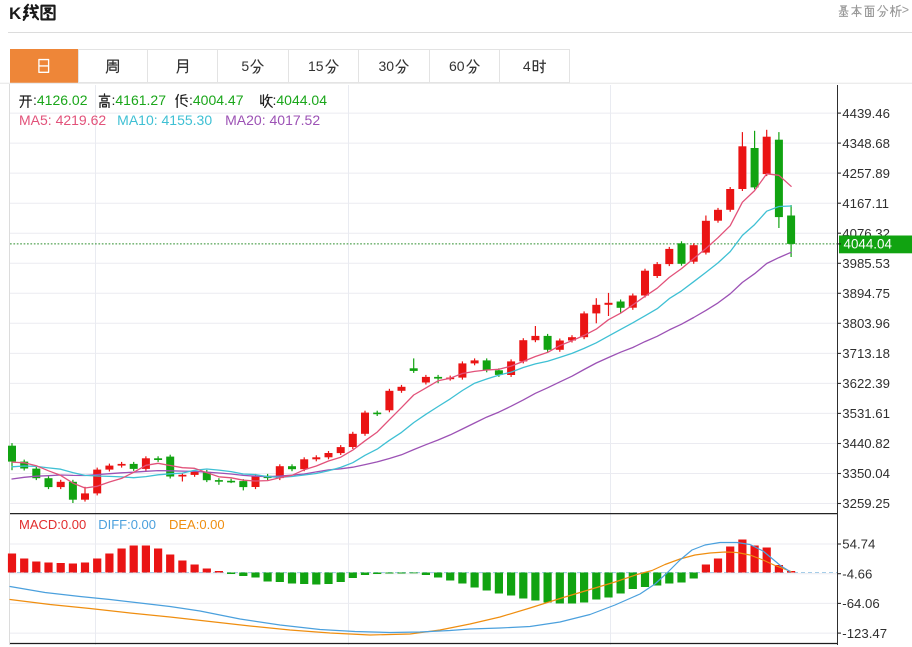 The width and height of the screenshot is (912, 647). Describe the element at coordinates (865, 203) in the screenshot. I see `svg-text: 4167.11` at that location.